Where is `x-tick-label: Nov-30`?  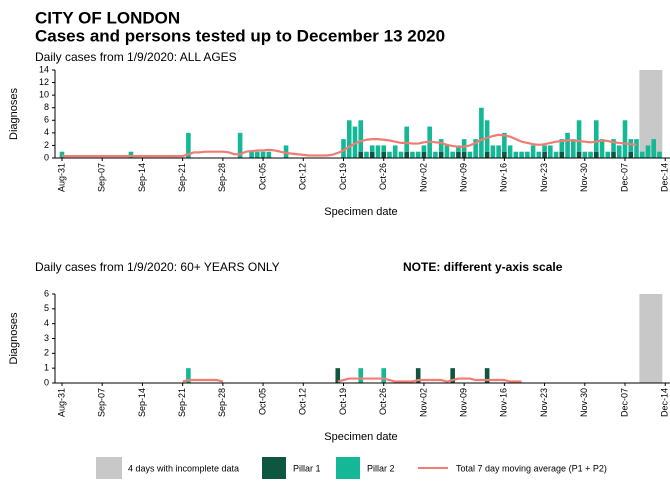 x-tick-label: Nov-30 is located at coordinates (584, 177).